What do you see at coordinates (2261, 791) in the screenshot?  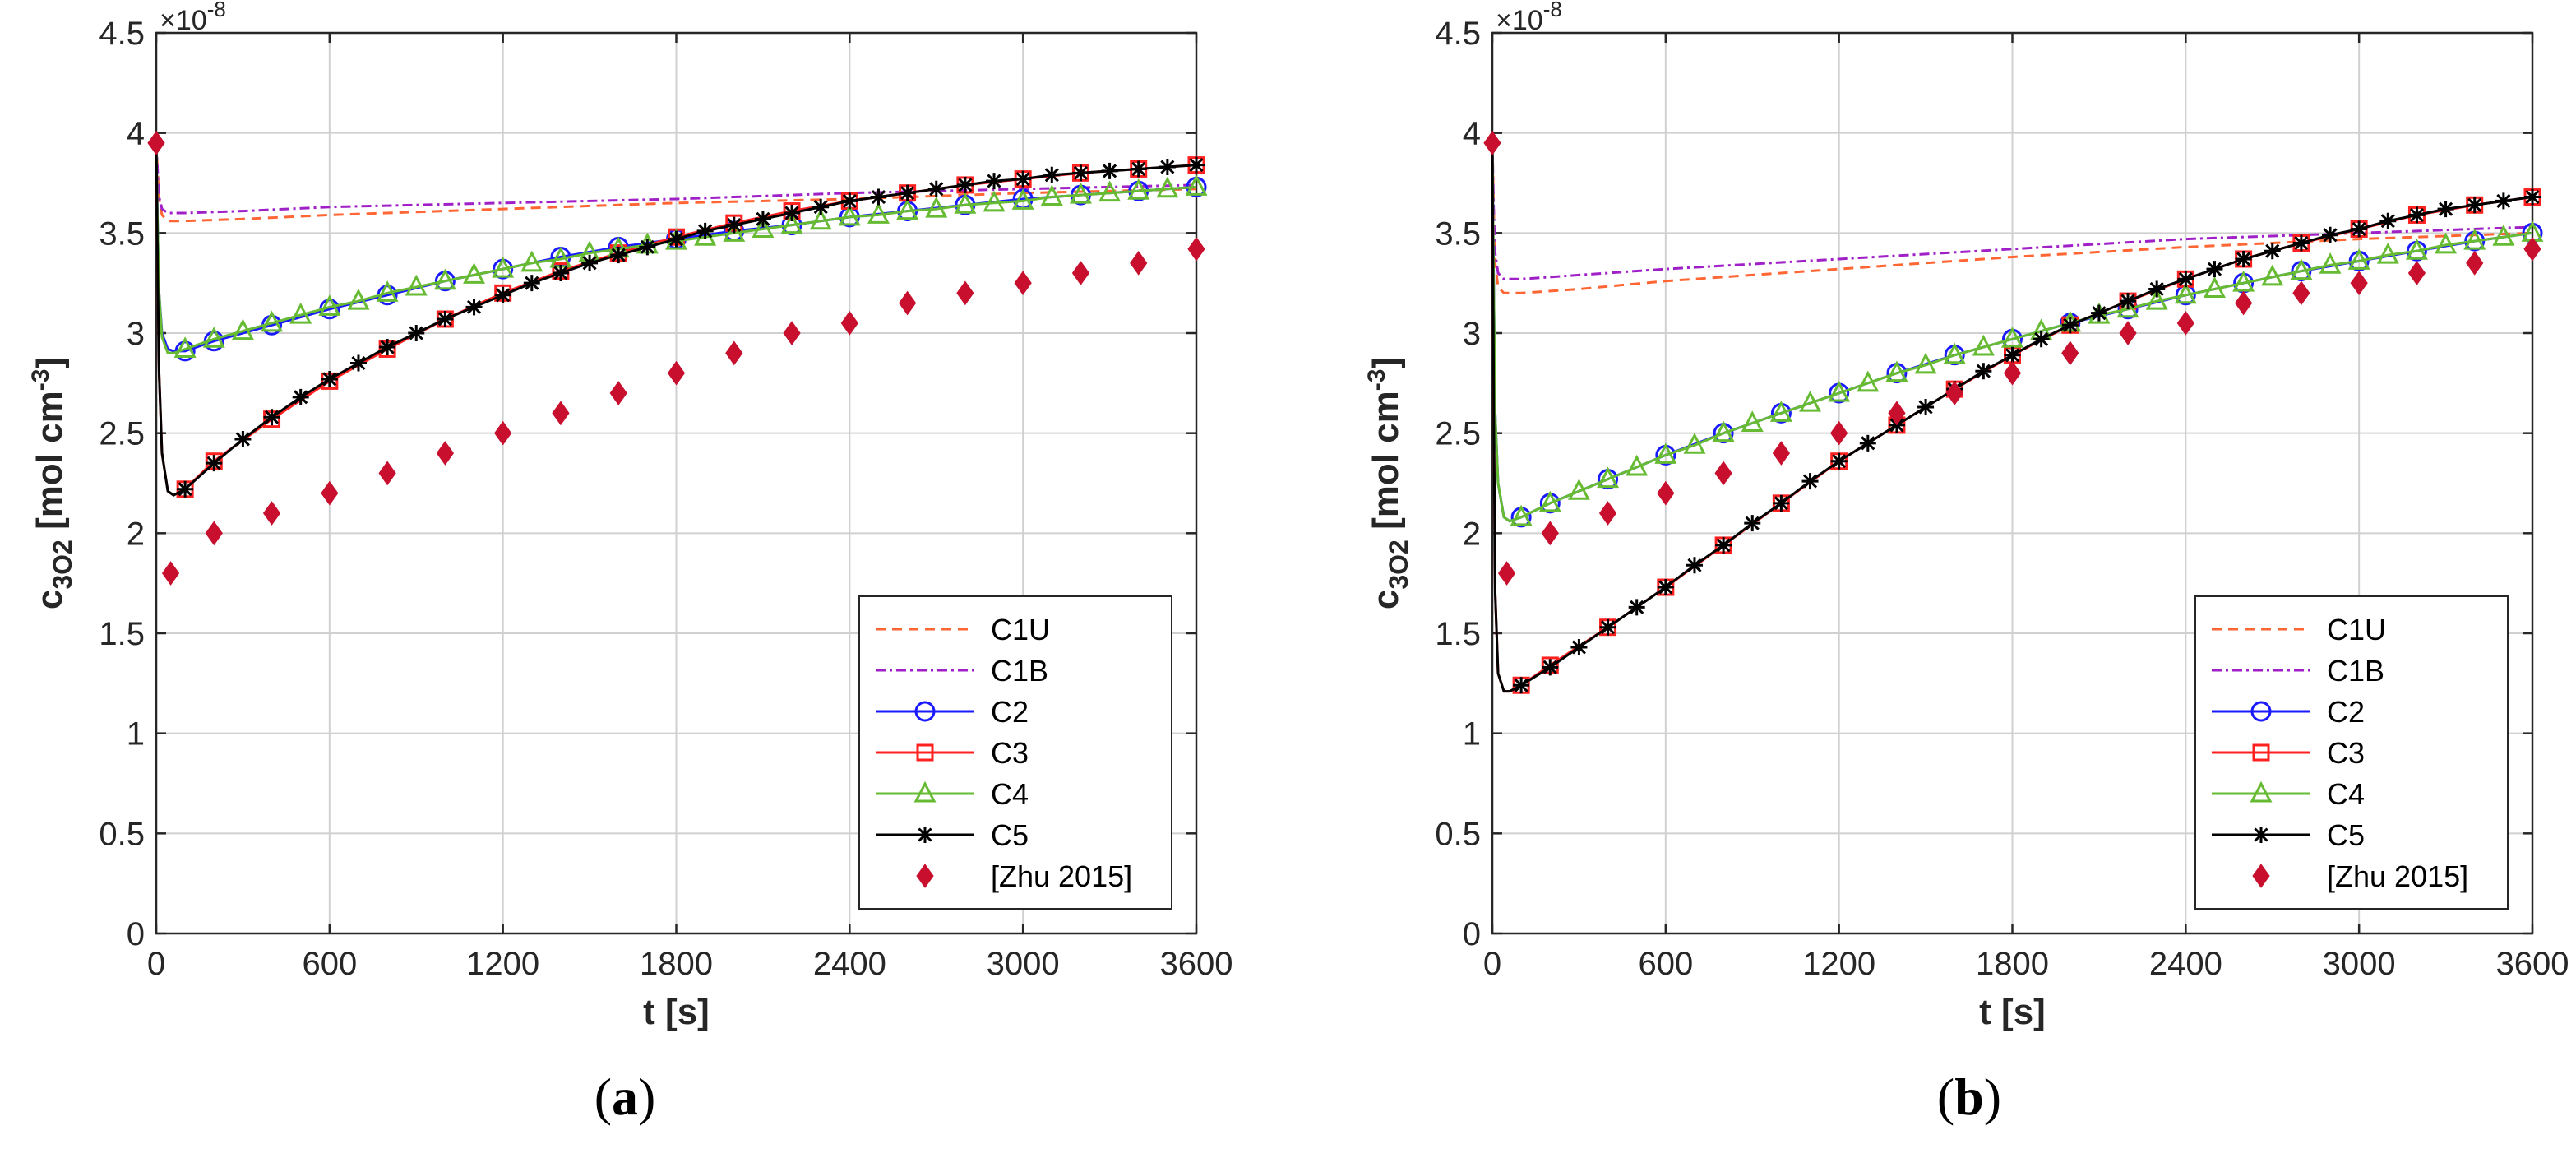 I see `legend-marker-c4` at bounding box center [2261, 791].